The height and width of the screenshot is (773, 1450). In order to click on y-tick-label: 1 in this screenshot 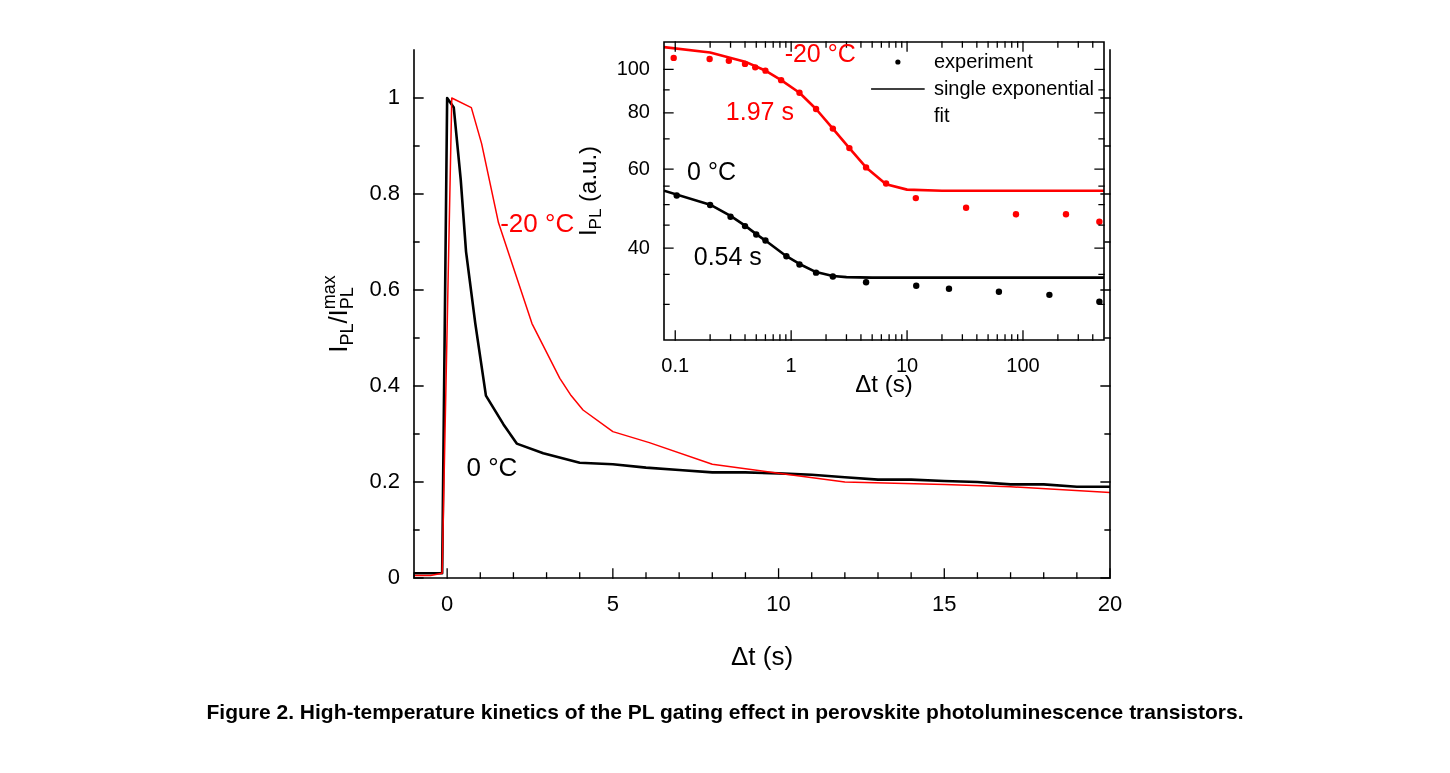, I will do `click(393, 97)`.